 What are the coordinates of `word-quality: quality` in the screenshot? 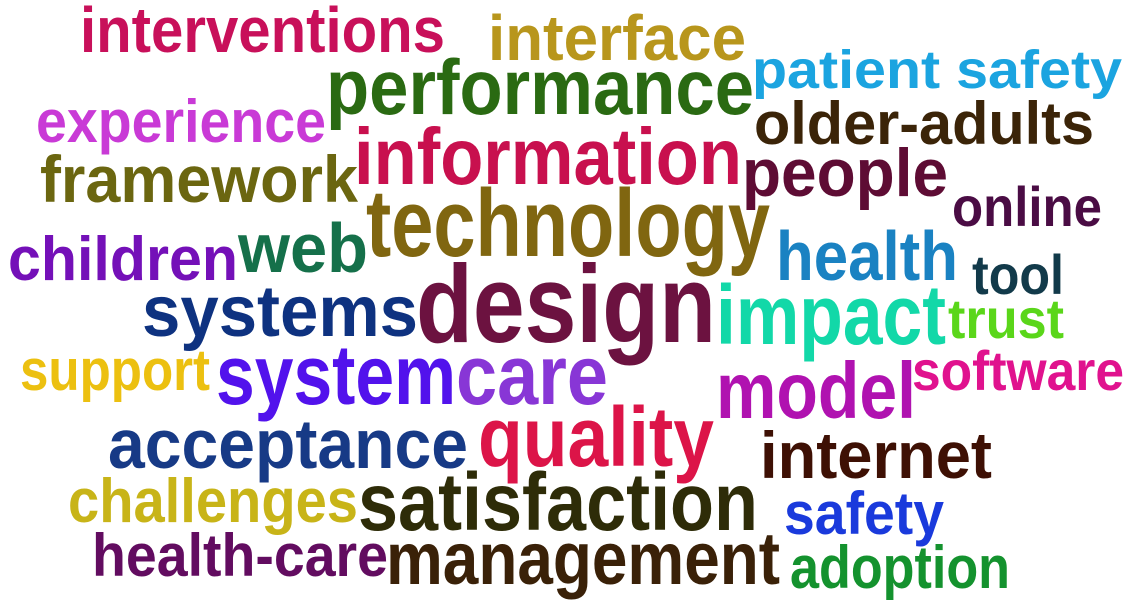 It's located at (596, 437).